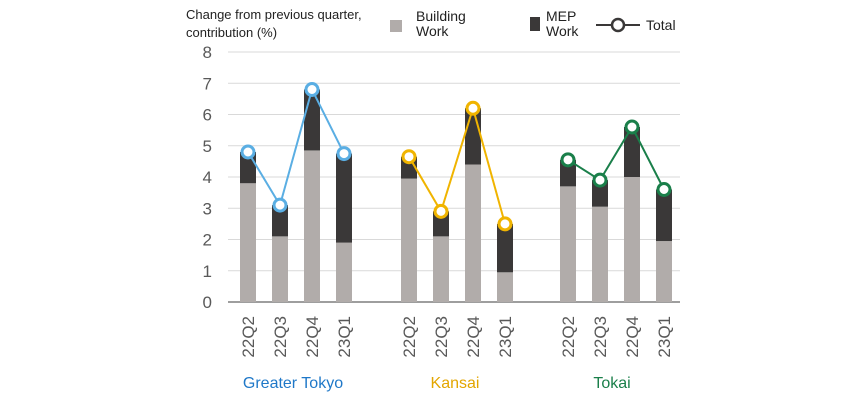 The width and height of the screenshot is (864, 404). What do you see at coordinates (616, 157) in the screenshot?
I see `total-line-tokai` at bounding box center [616, 157].